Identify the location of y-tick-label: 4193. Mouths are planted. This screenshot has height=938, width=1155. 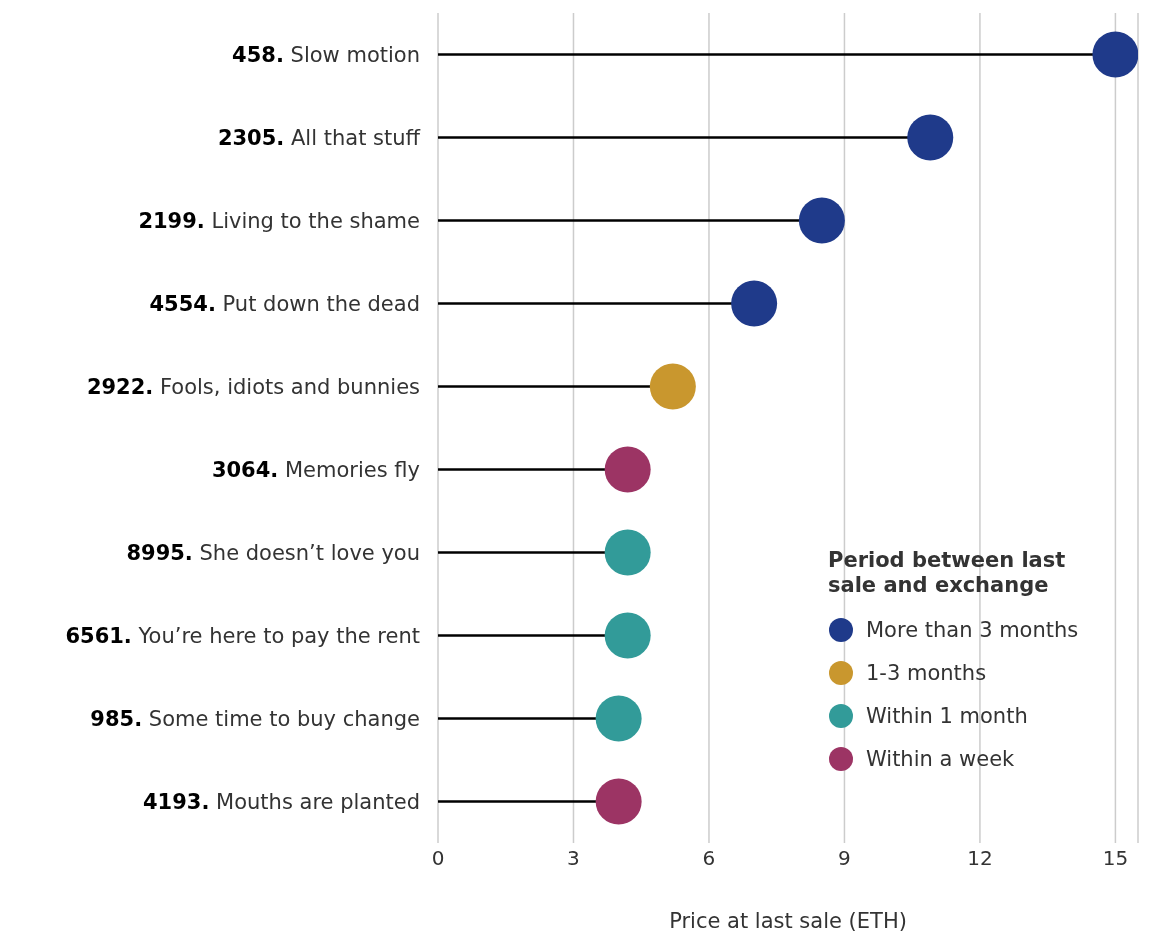
(281, 801).